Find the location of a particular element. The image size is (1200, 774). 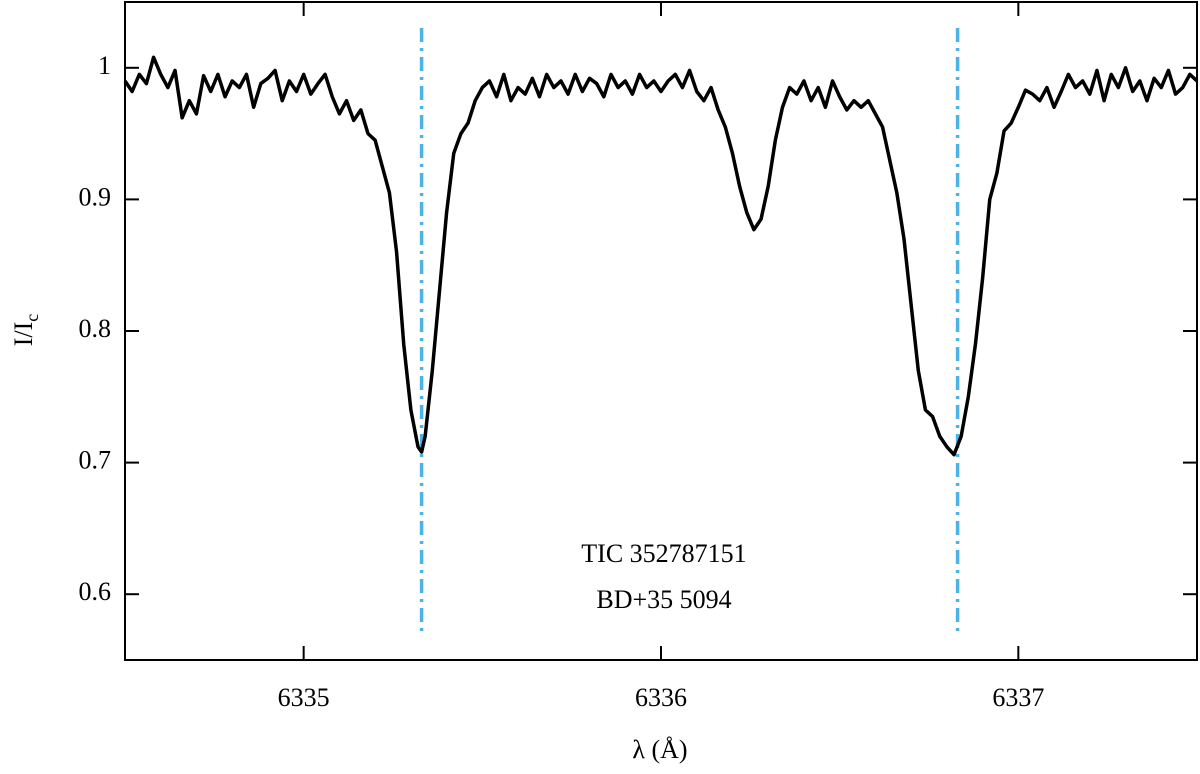

x-tick-label: 6335 is located at coordinates (304, 697).